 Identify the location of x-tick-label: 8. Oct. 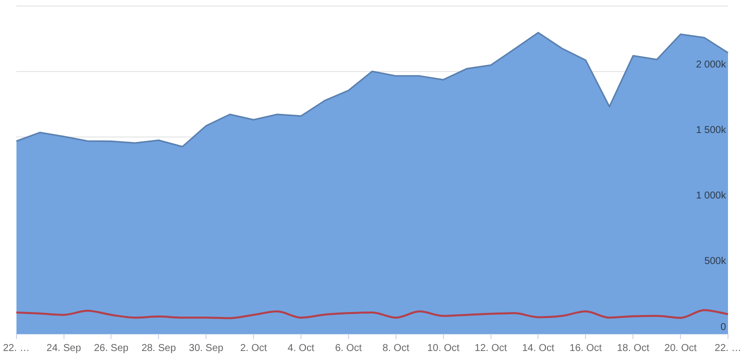
(396, 348).